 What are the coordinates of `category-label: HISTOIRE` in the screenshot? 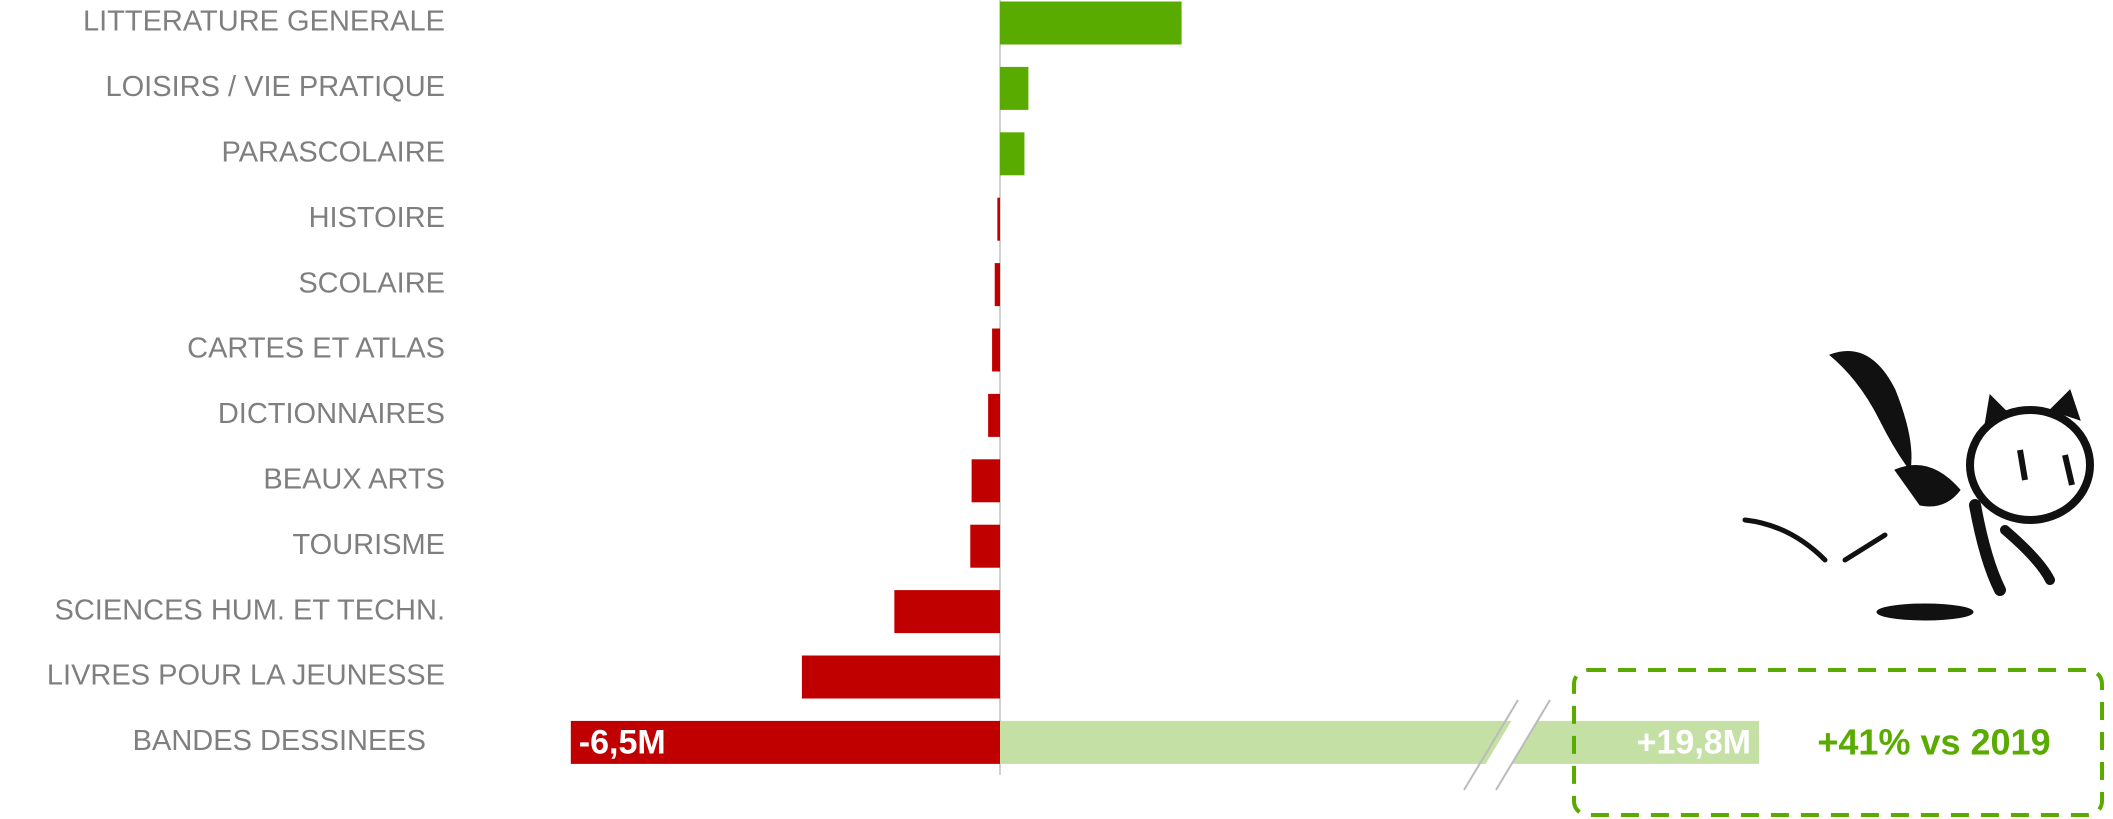 It's located at (377, 218).